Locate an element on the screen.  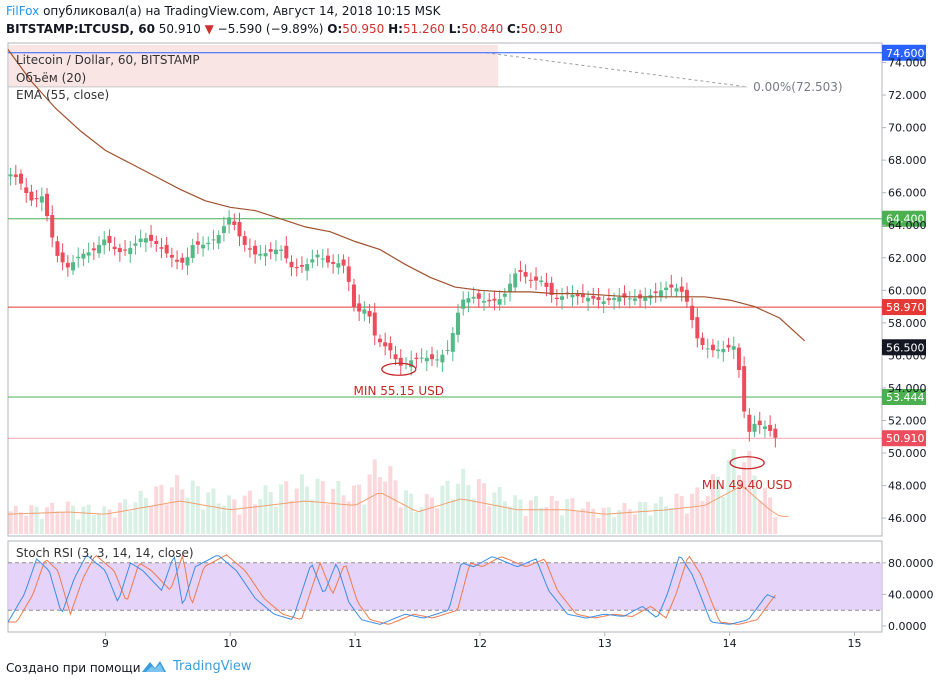
author-link: FilFox is located at coordinates (23, 11).